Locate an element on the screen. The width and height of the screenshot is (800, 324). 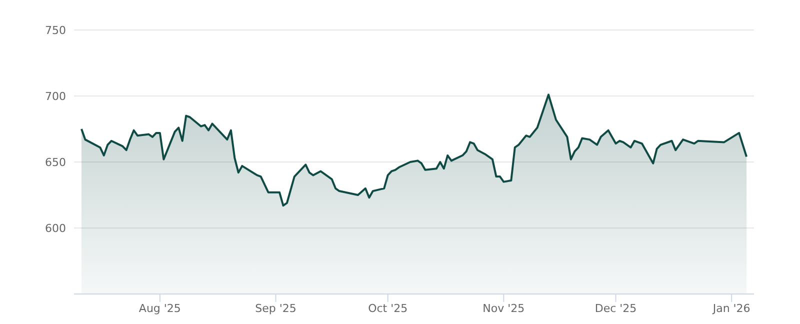
x-tick-label: Sep '25 is located at coordinates (275, 308).